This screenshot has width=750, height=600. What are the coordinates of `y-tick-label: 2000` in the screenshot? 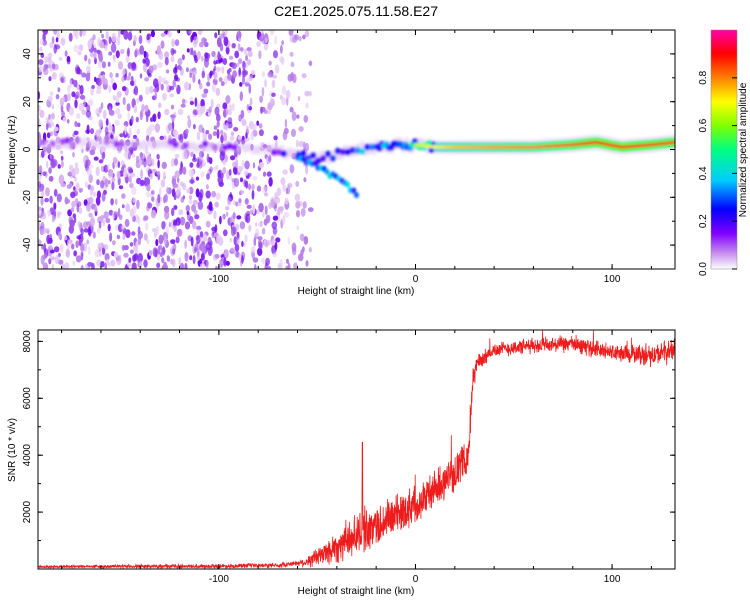 It's located at (27, 512).